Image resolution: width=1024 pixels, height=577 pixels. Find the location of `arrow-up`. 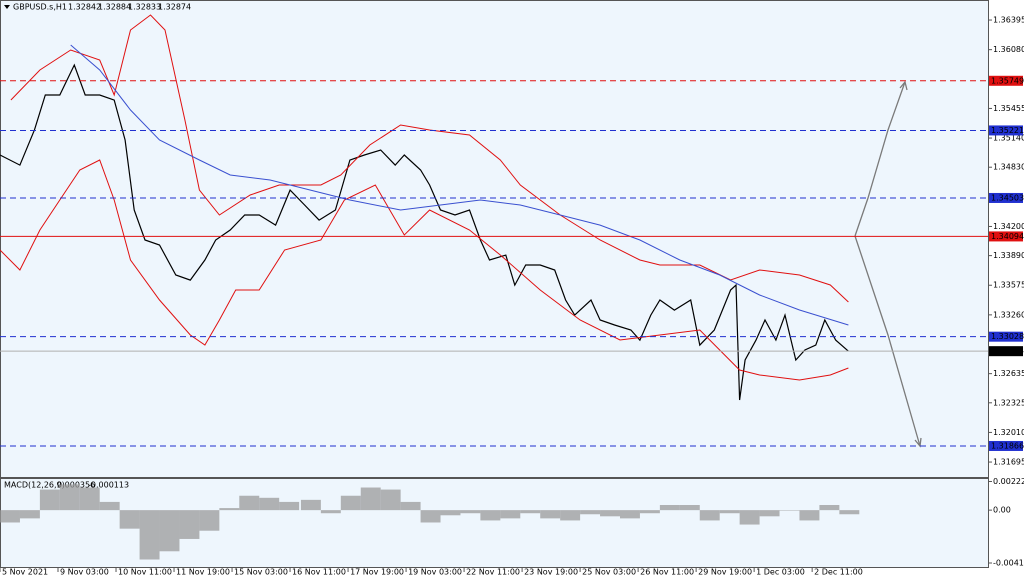

arrow-up is located at coordinates (880, 159).